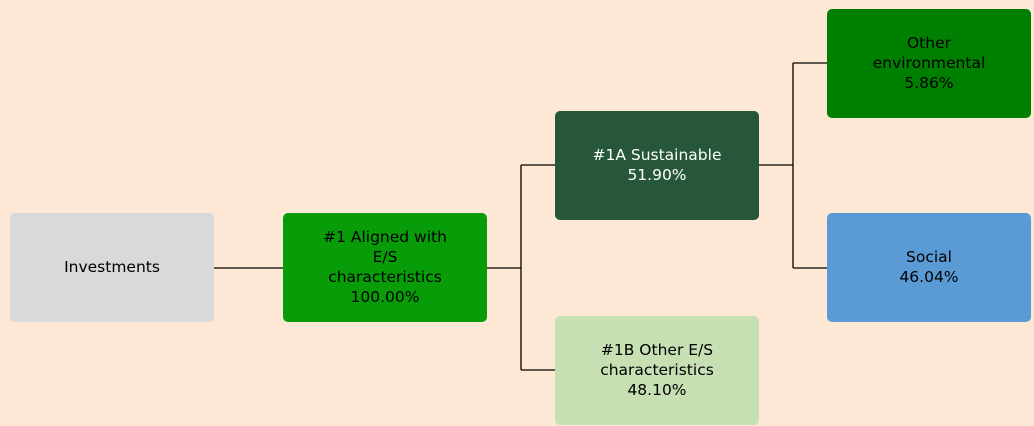 This screenshot has height=426, width=1034. What do you see at coordinates (385, 257) in the screenshot?
I see `node-label: E/S` at bounding box center [385, 257].